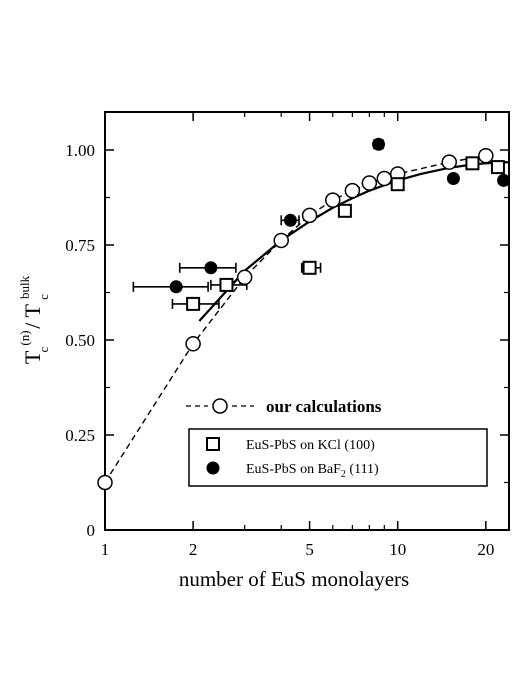 This screenshot has width=527, height=682. Describe the element at coordinates (293, 469) in the screenshot. I see `legend-baf-name: EuS-PbS on BaF` at that location.